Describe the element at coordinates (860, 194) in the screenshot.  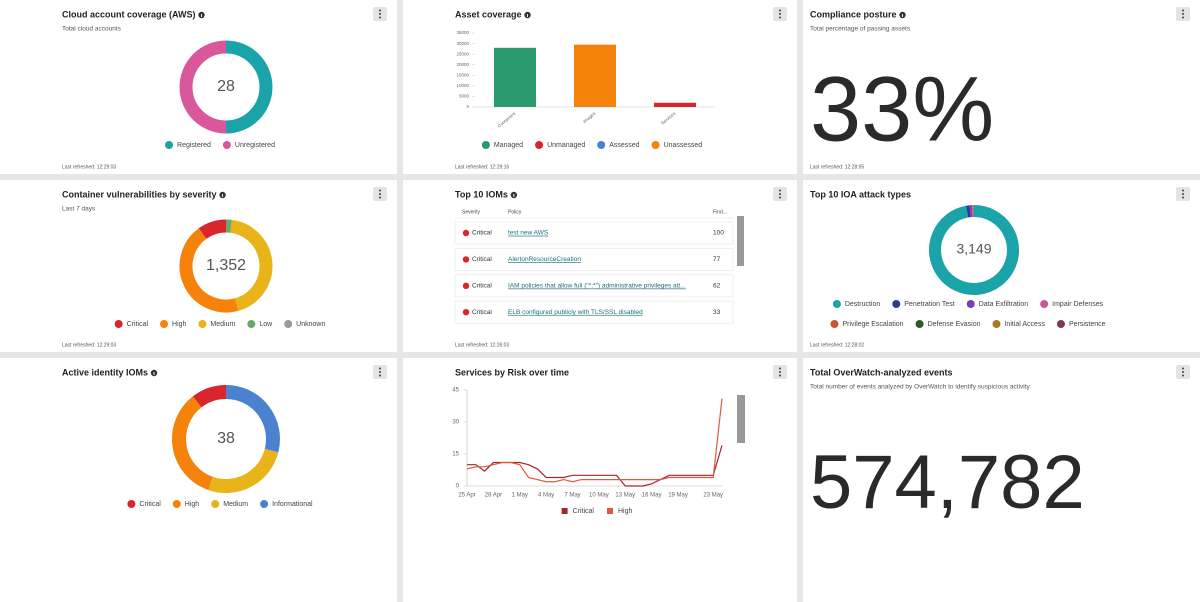
I see `panel-title: Top 10 IOA attack types` at that location.